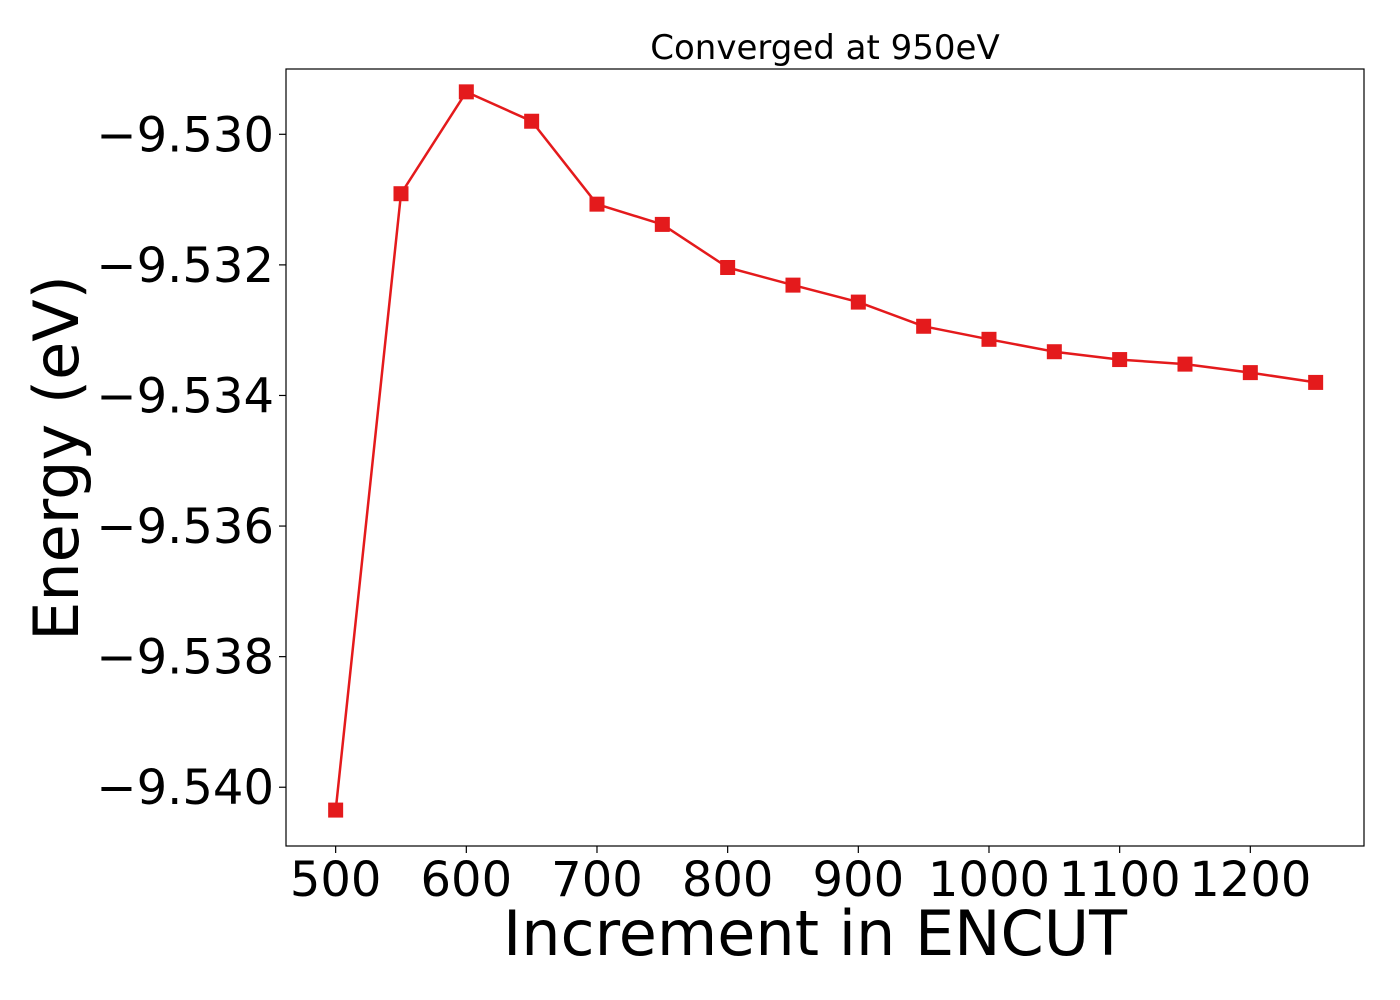 The width and height of the screenshot is (1400, 1000). Describe the element at coordinates (185, 527) in the screenshot. I see `y-tick-label: −9.536` at that location.